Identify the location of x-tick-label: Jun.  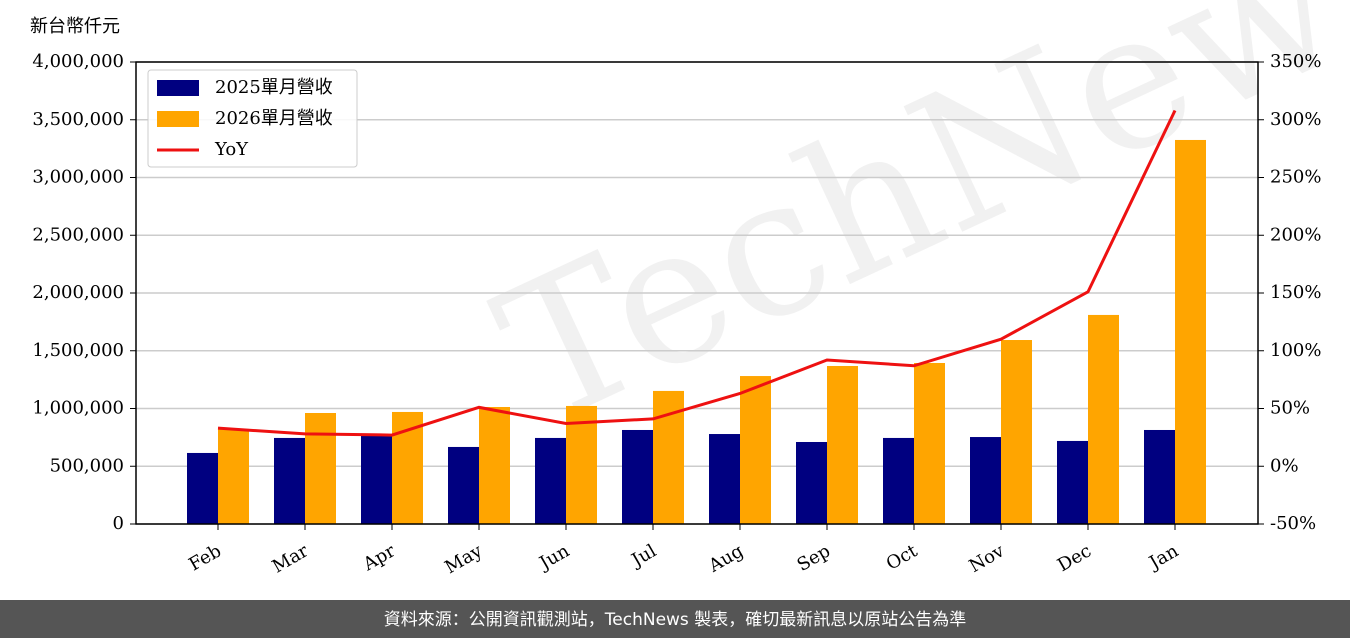
(553, 557).